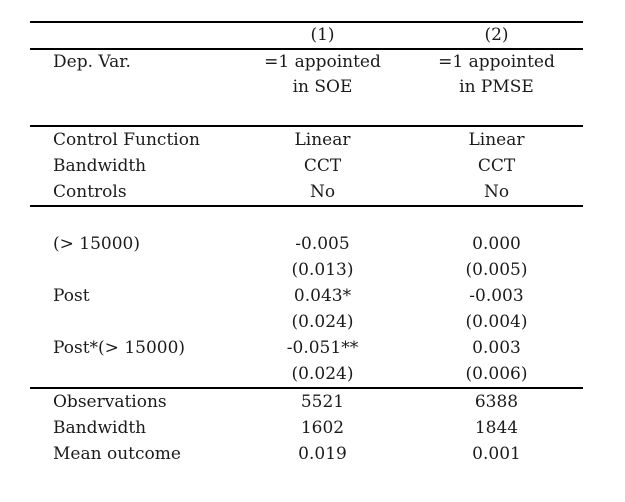 The height and width of the screenshot is (502, 625). I want to click on cell-col2: 0.000, so click(496, 244).